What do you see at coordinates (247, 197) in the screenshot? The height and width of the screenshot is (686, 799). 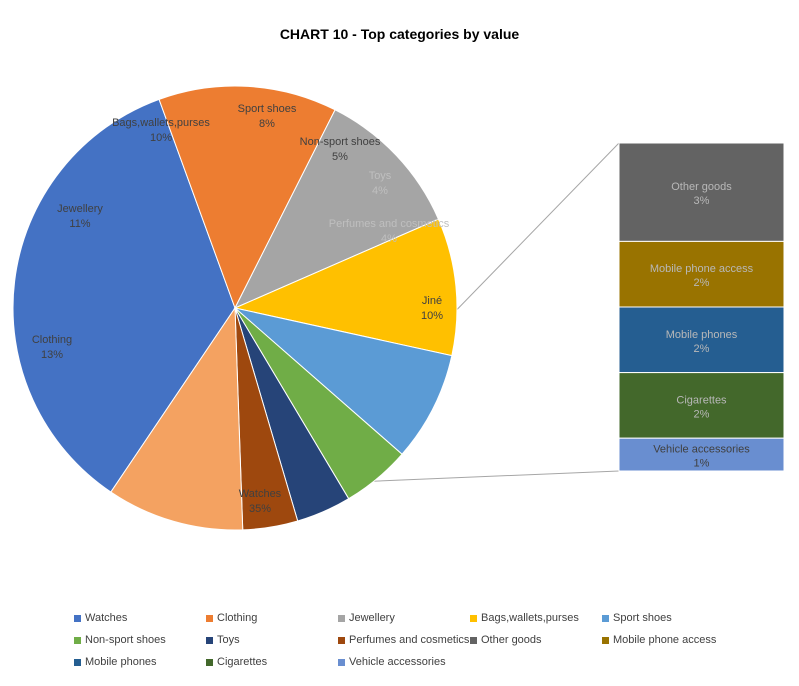 I see `pie-slice-clothing` at bounding box center [247, 197].